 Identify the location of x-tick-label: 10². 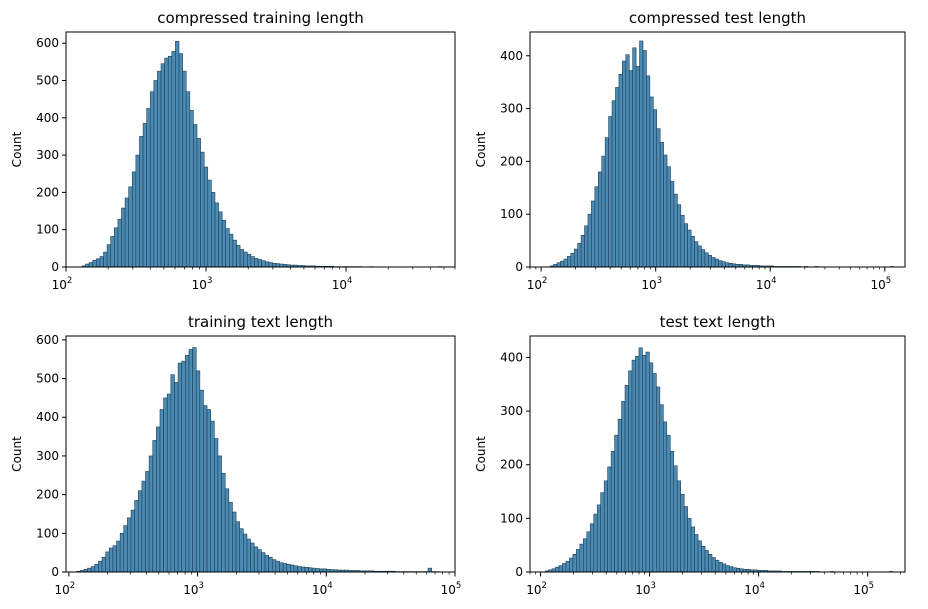
(536, 589).